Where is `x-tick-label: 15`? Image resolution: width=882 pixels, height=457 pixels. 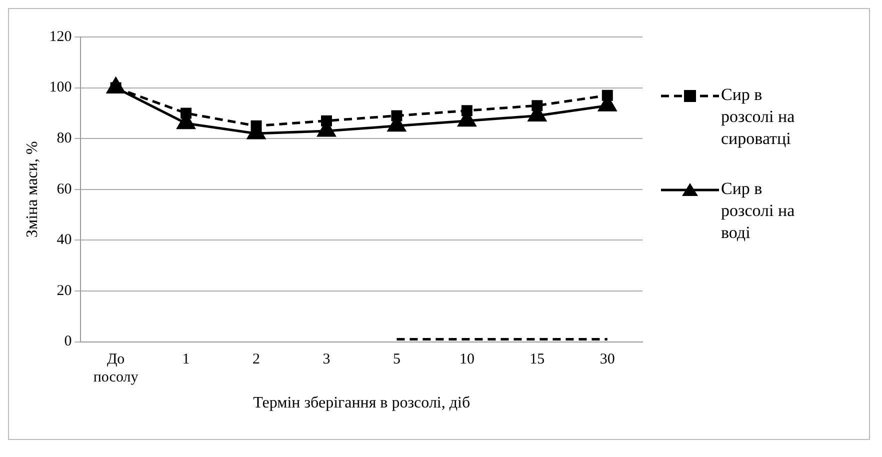 x-tick-label: 15 is located at coordinates (537, 360).